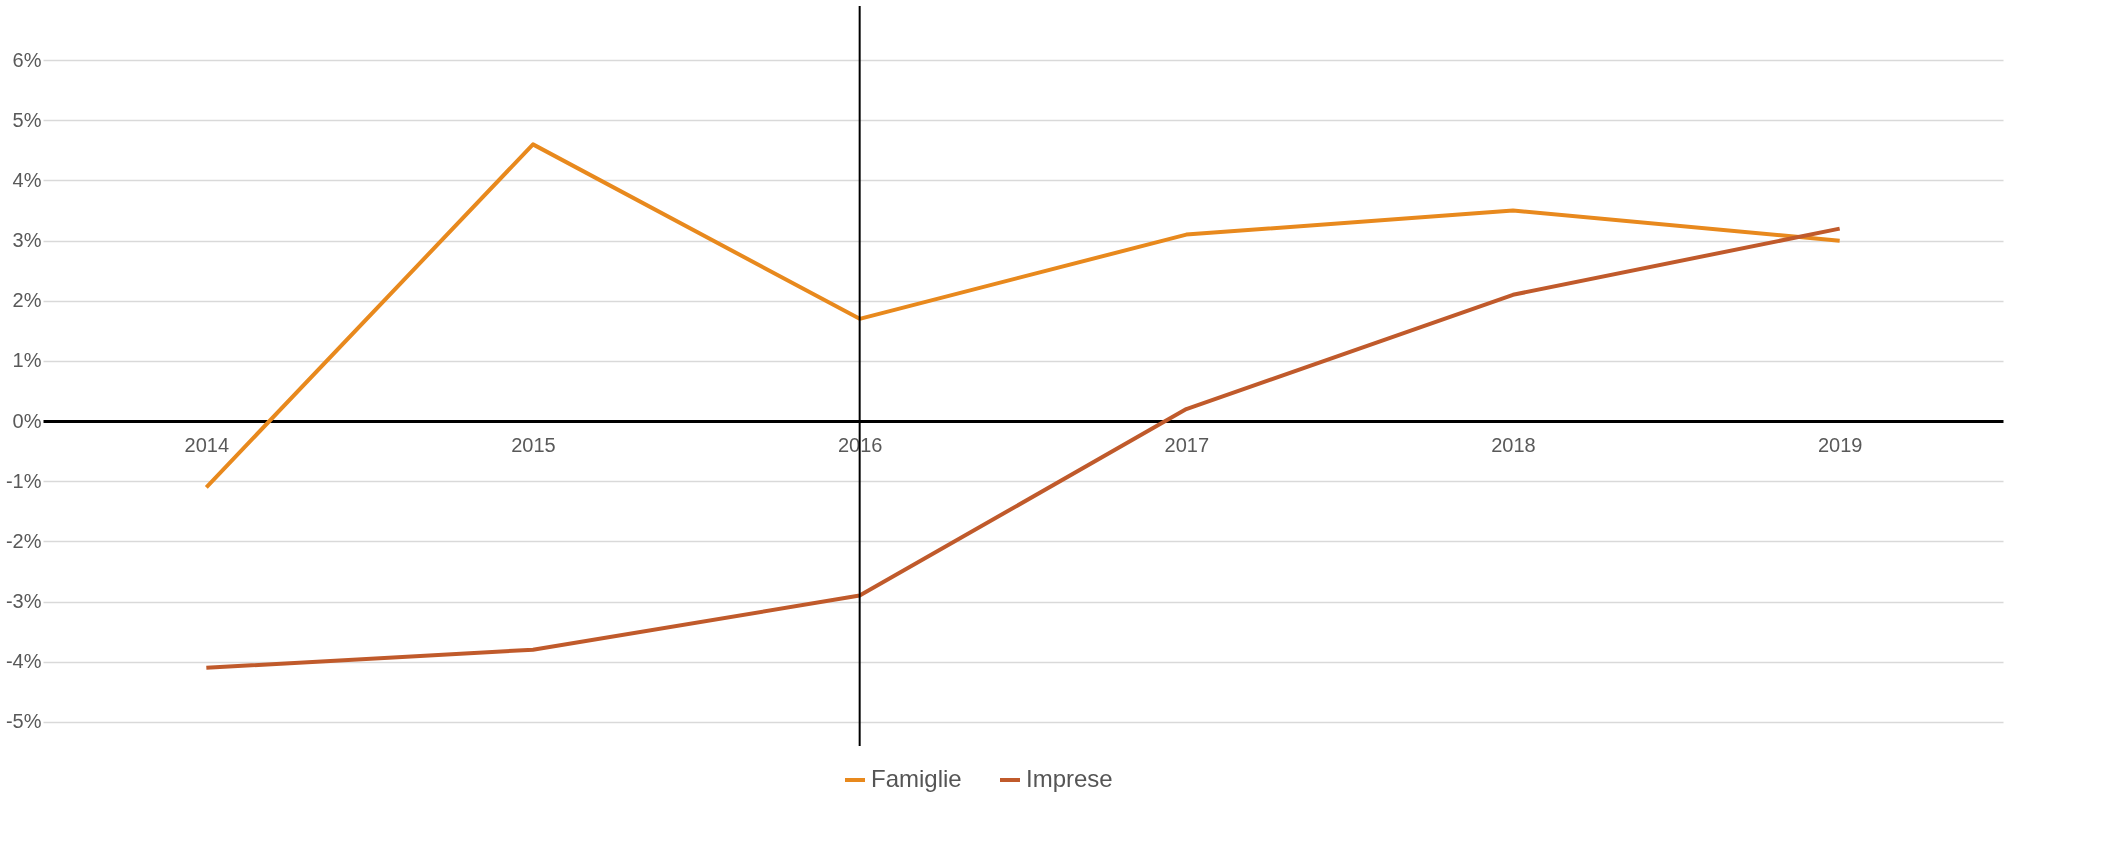  What do you see at coordinates (207, 444) in the screenshot?
I see `x-tick-label: 2014` at bounding box center [207, 444].